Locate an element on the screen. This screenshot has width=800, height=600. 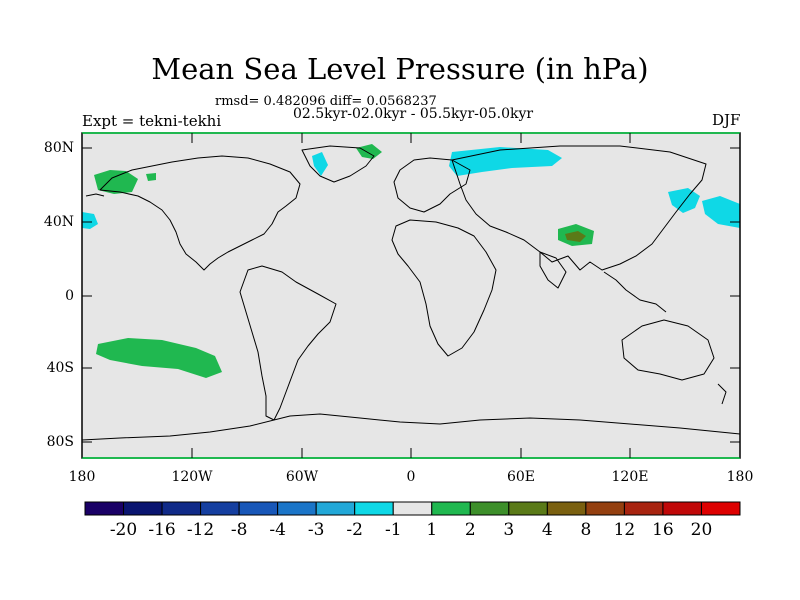
colorbar-label: -20 is located at coordinates (123, 530).